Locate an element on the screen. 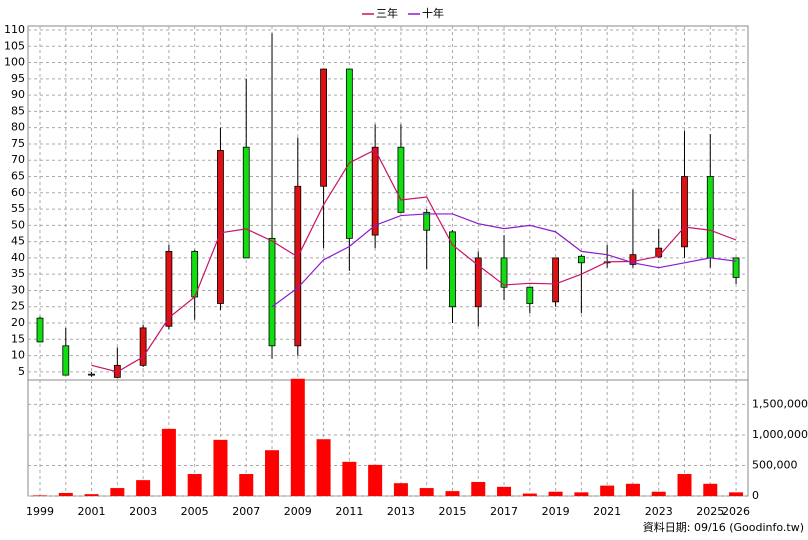 Image resolution: width=808 pixels, height=540 pixels. y-tick-label: 65 is located at coordinates (18, 176).